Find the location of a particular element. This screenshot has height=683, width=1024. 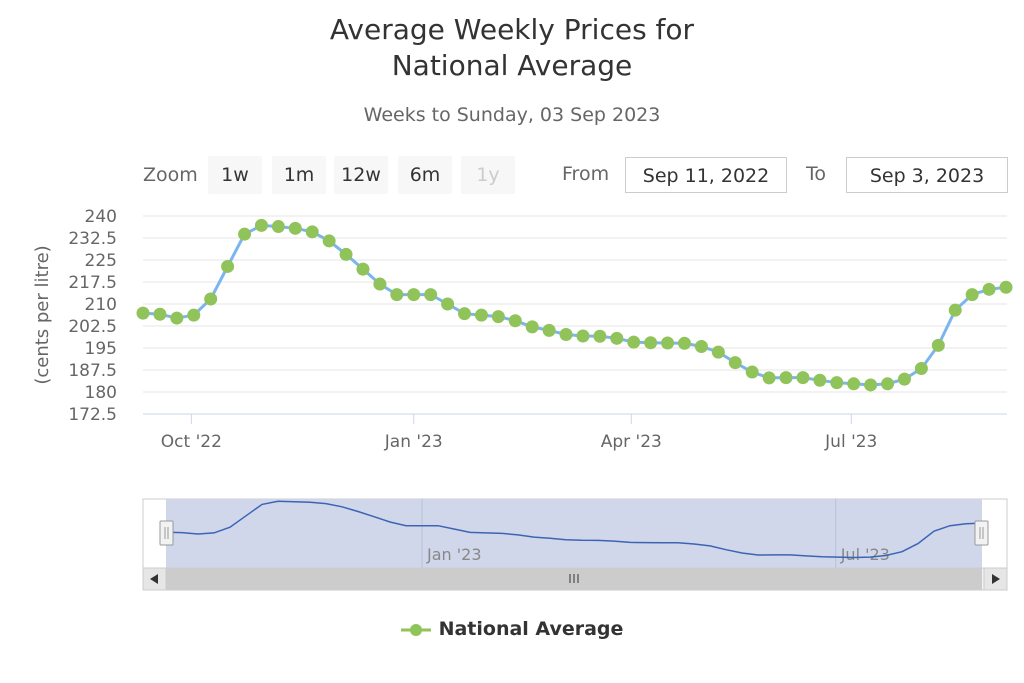

navigator-series-line is located at coordinates (574, 529).